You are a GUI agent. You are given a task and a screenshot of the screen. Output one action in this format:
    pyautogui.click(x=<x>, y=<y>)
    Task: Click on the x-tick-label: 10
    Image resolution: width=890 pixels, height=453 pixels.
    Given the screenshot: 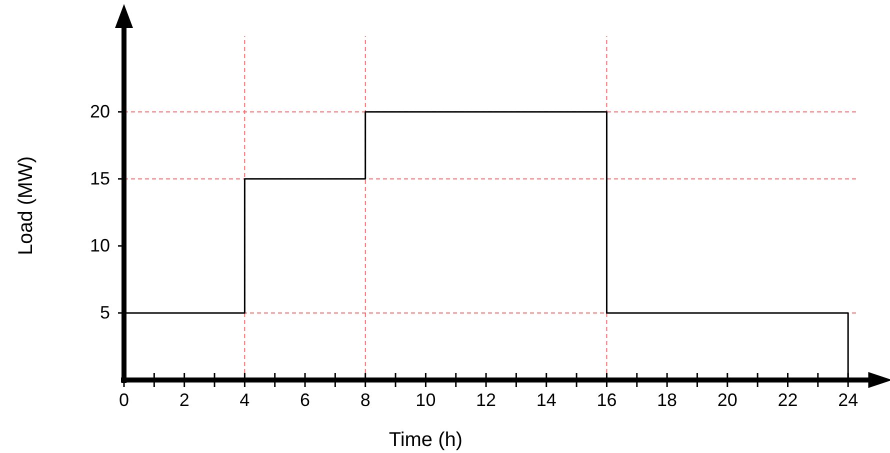 What is the action you would take?
    pyautogui.click(x=426, y=400)
    